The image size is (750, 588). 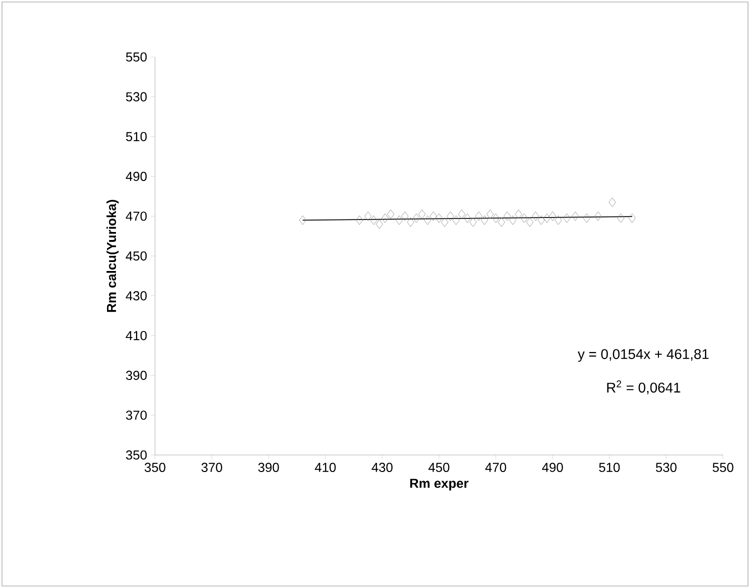 I want to click on x-tick-label: 470, so click(x=495, y=467).